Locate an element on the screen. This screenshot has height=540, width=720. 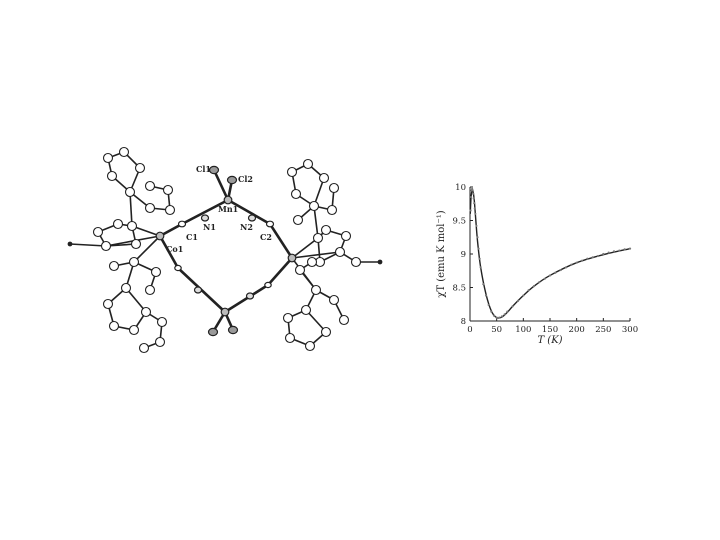
label-cl2: Cl2 is located at coordinates (245, 179).